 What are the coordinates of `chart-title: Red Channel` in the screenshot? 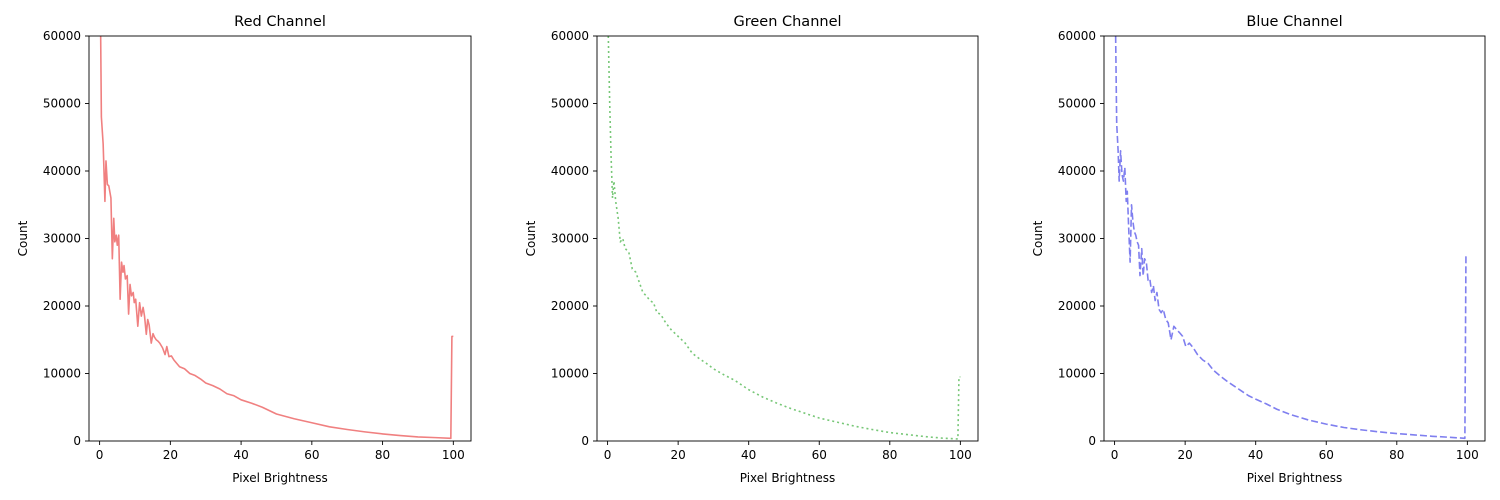 It's located at (280, 22).